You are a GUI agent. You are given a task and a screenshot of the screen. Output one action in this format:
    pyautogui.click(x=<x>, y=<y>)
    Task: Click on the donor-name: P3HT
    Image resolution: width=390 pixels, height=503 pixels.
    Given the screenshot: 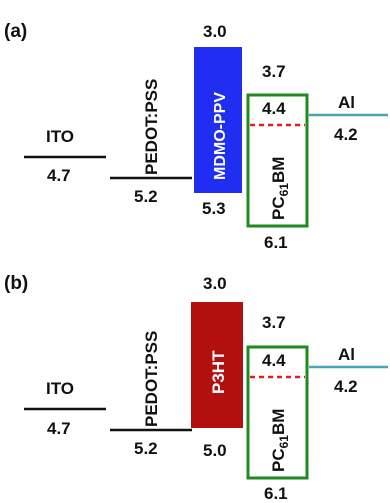 What is the action you would take?
    pyautogui.click(x=218, y=372)
    